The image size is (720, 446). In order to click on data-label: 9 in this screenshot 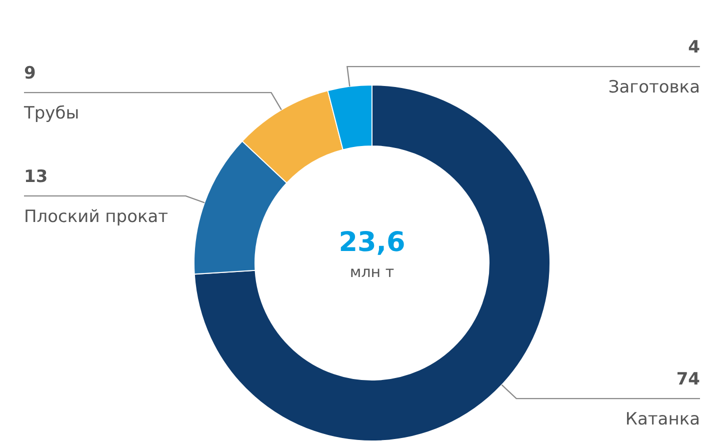, I will do `click(30, 74)`.